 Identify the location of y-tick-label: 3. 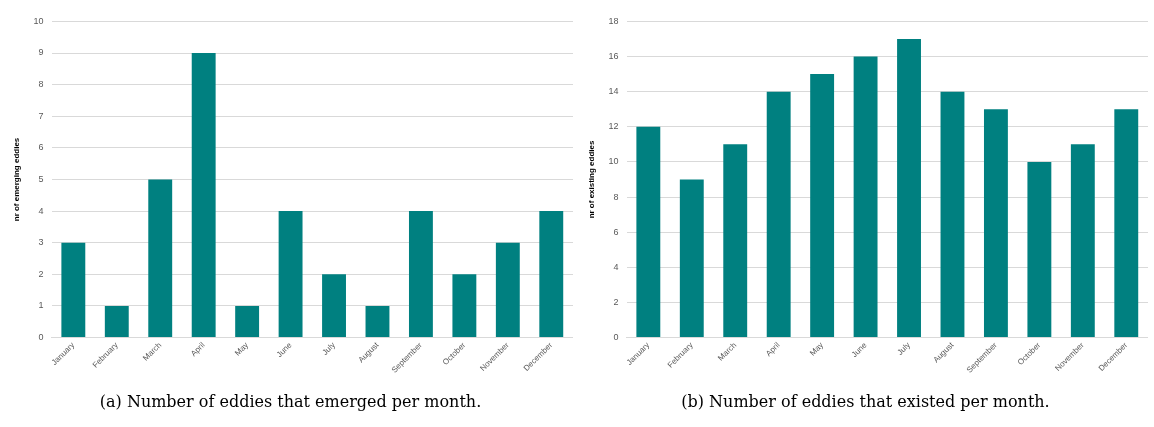
(41, 242).